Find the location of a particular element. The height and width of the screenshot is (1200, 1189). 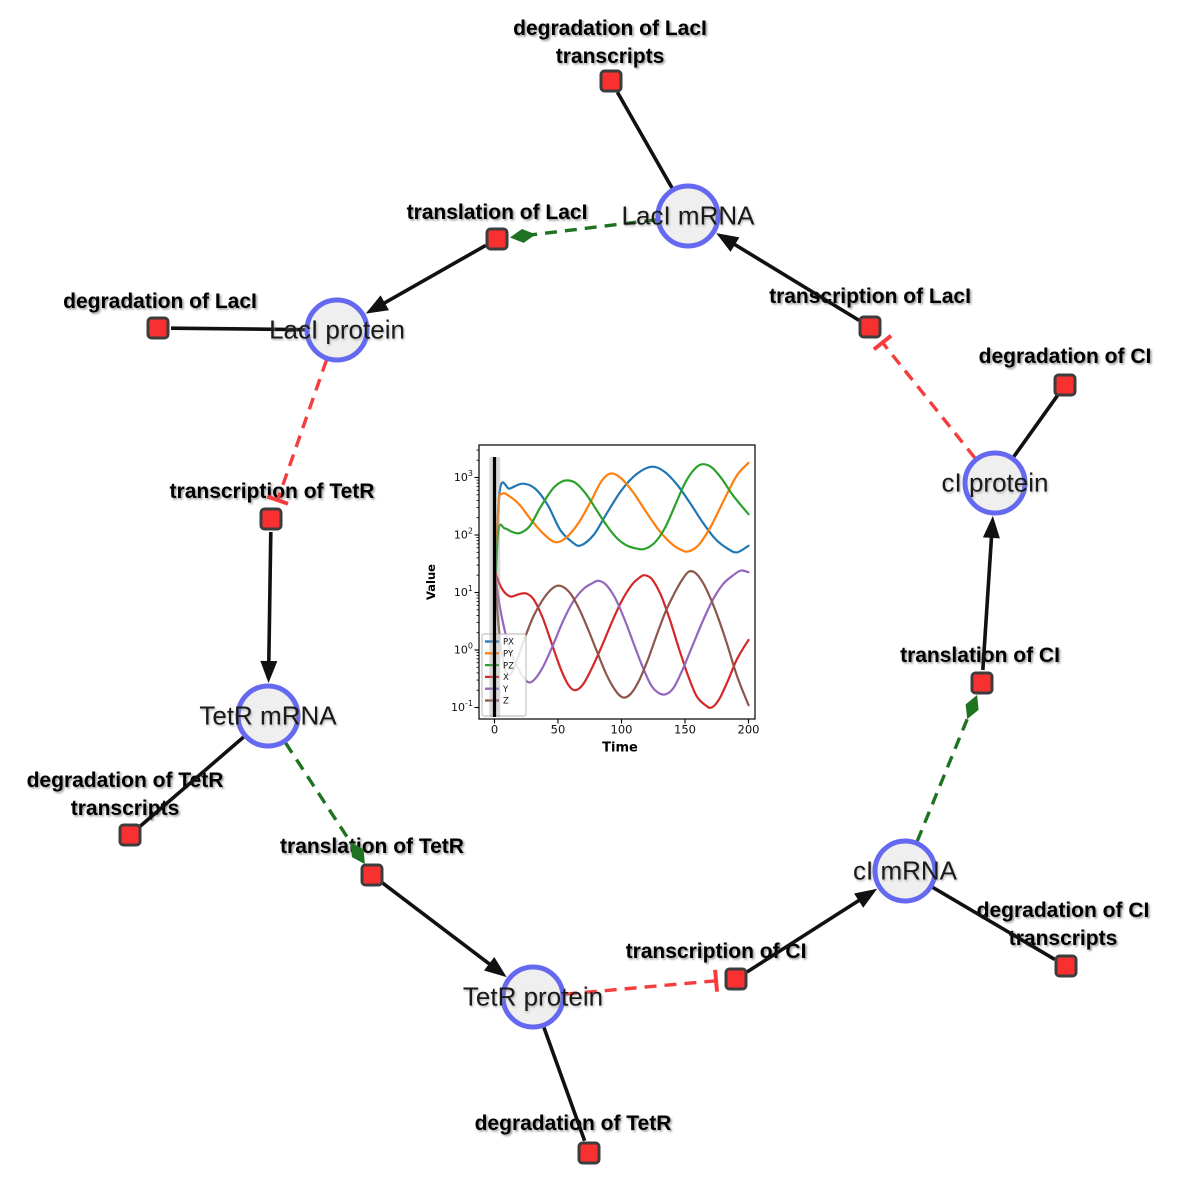

svg-text: PX is located at coordinates (508, 643).